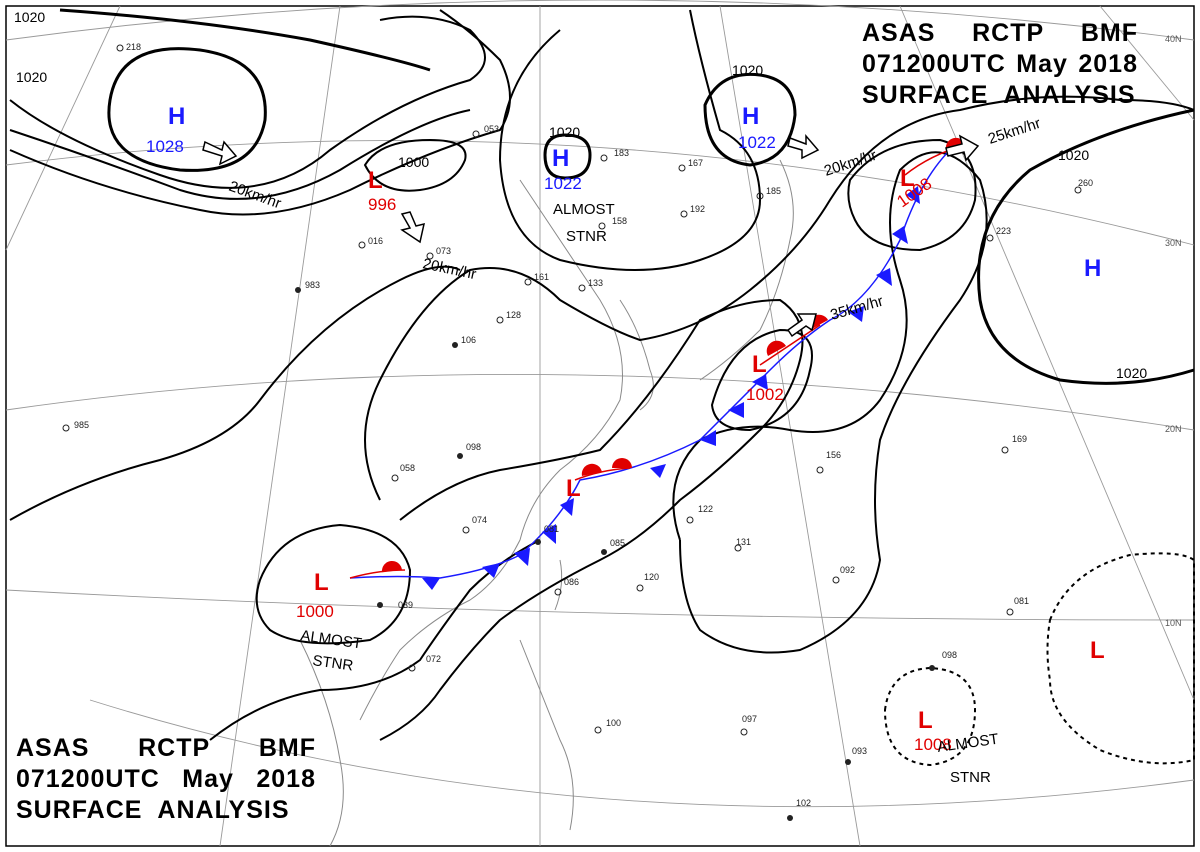 This screenshot has width=1200, height=852. Describe the element at coordinates (315, 611) in the screenshot. I see `low-pressure-value: 1000` at that location.